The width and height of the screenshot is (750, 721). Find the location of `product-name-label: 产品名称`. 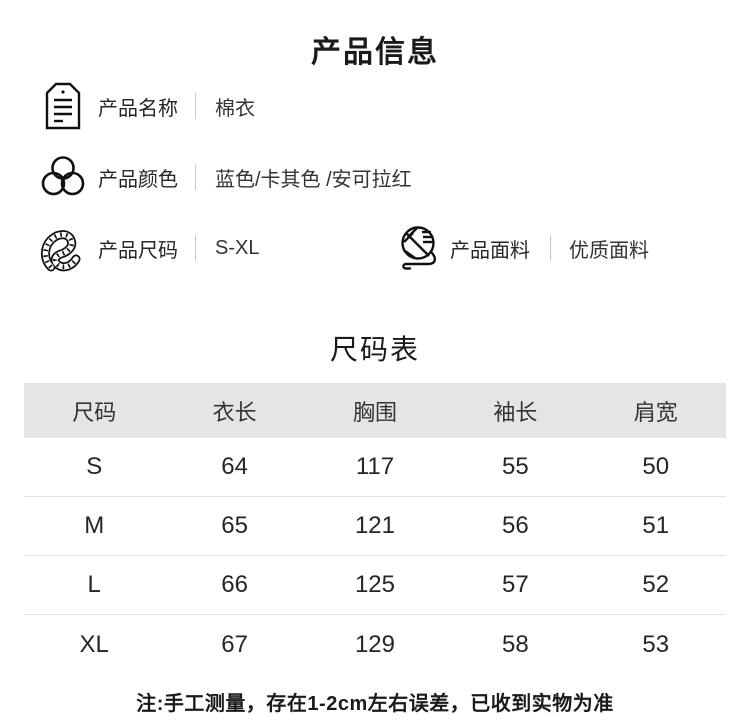

product-name-label: 产品名称 is located at coordinates (138, 108).